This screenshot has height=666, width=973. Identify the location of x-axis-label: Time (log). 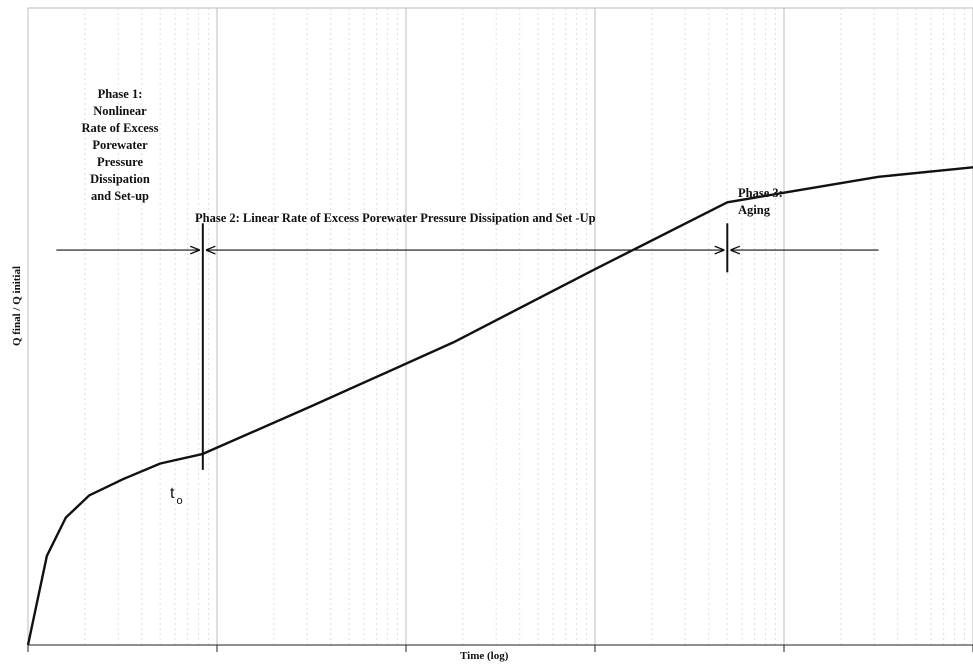
(484, 656).